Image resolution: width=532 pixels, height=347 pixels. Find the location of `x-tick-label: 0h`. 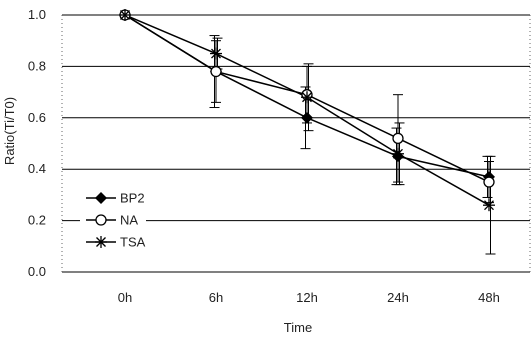

x-tick-label: 0h is located at coordinates (125, 297).